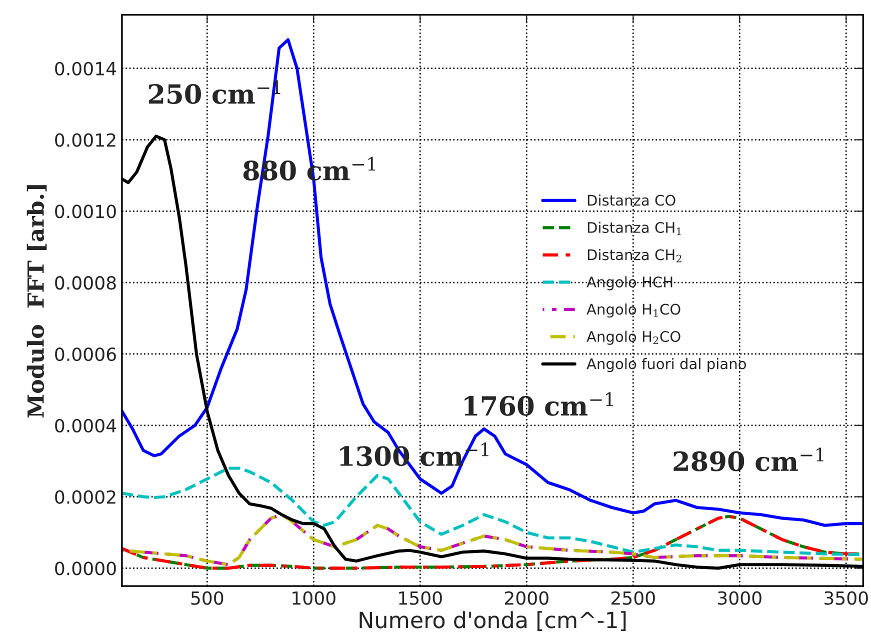  I want to click on x-tick-label: 1500, so click(420, 598).